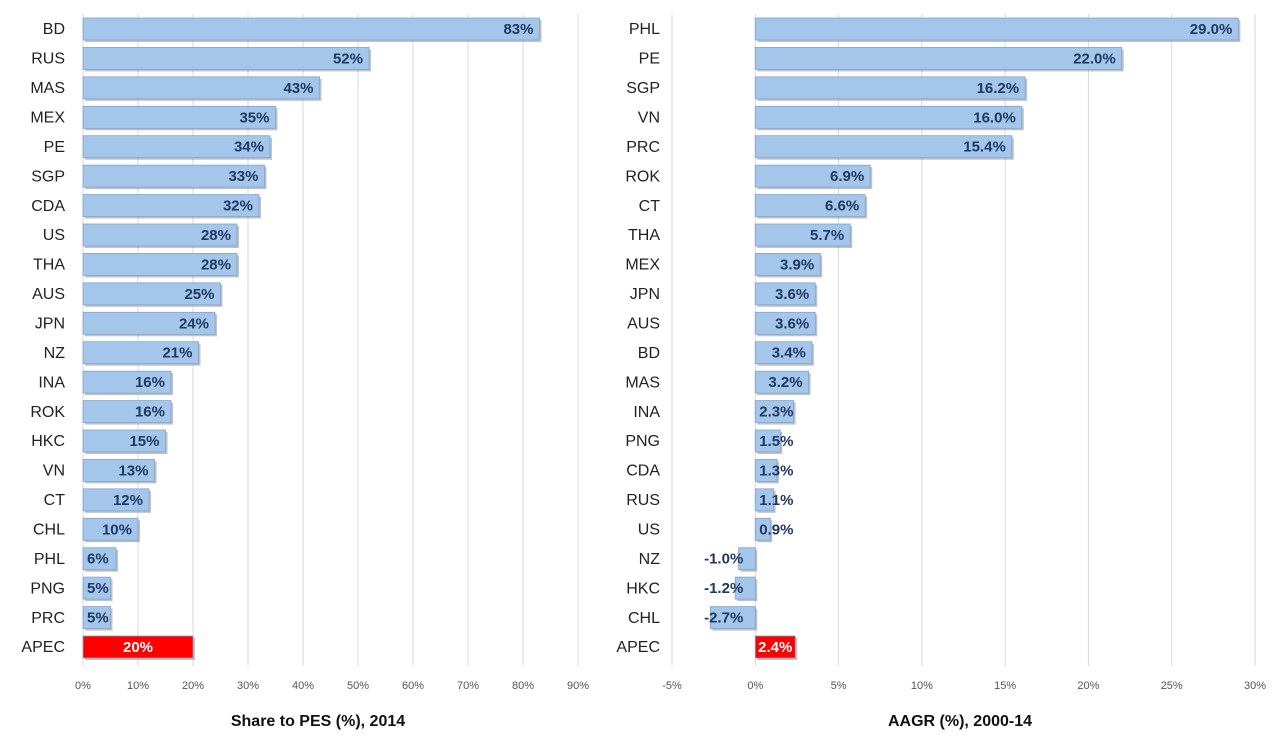 This screenshot has height=736, width=1285. Describe the element at coordinates (1172, 686) in the screenshot. I see `x-tick-label: 25%` at that location.